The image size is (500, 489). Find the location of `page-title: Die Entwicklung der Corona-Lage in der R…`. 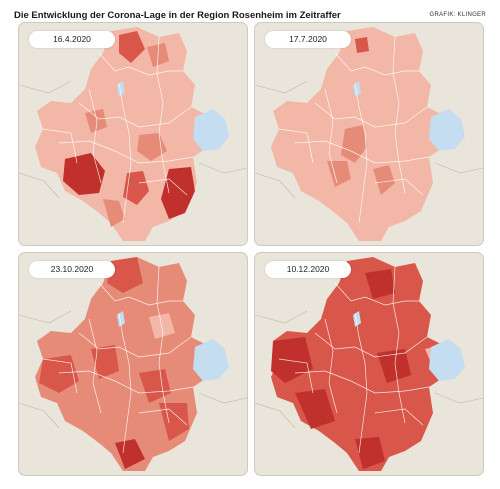

page-title: Die Entwicklung der Corona-Lage in der R… is located at coordinates (177, 15).